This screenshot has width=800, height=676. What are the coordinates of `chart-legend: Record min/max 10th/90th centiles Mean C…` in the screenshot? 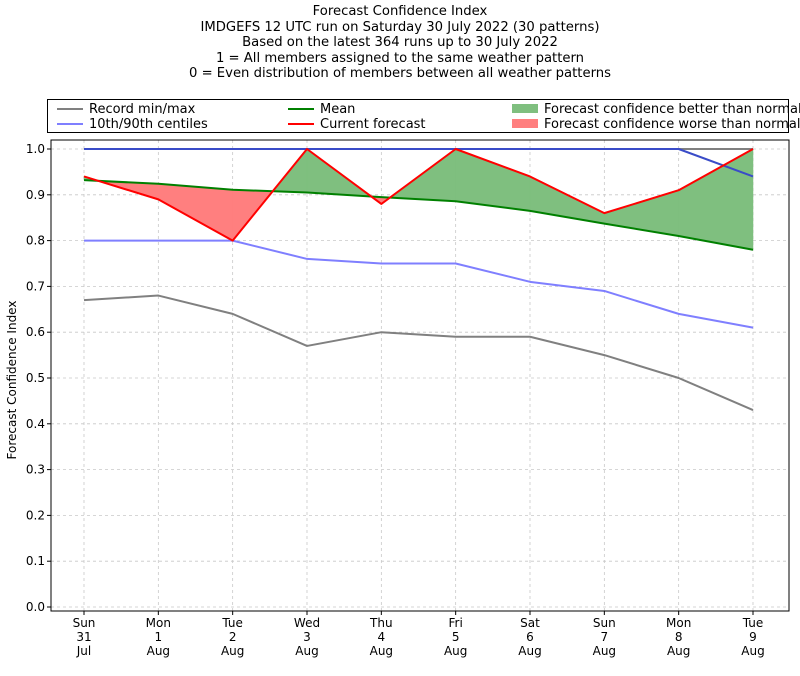 It's located at (423, 116).